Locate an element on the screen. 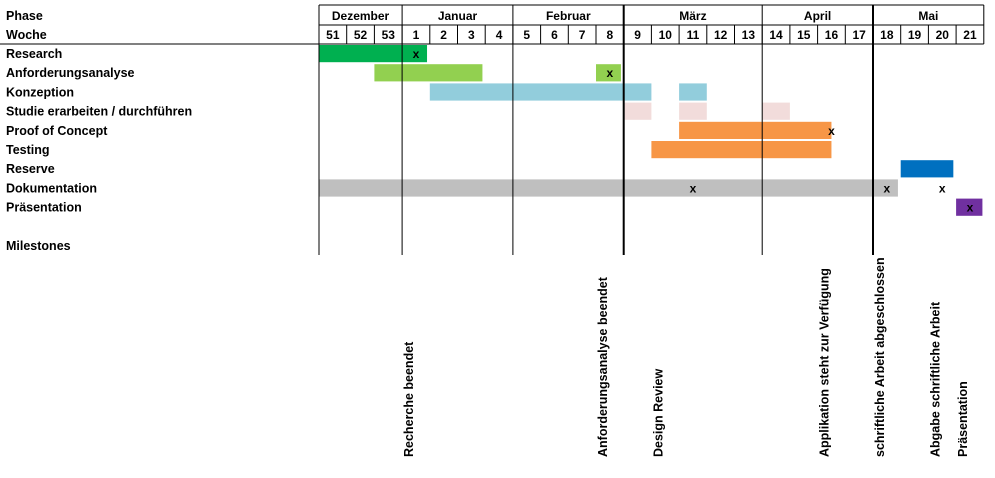 The height and width of the screenshot is (478, 995). phase-label: Anforderungsanalyse is located at coordinates (70, 73).